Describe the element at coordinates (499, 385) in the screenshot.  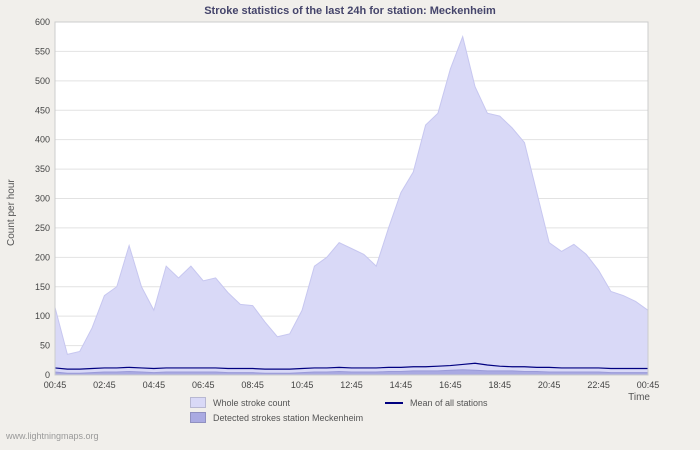
I see `svg-text: 18:45` at that location.